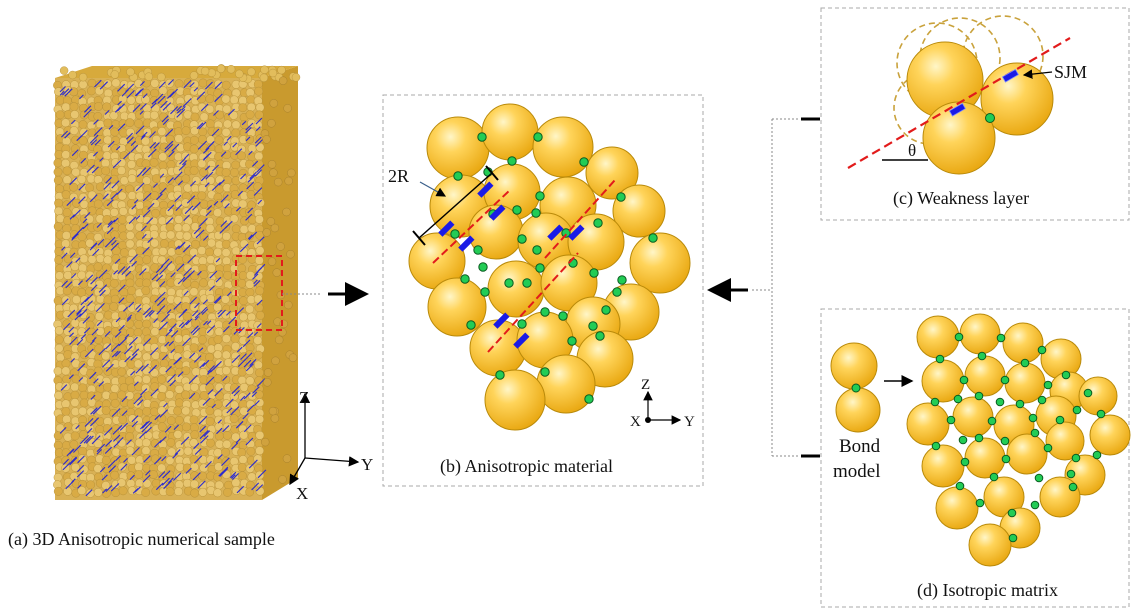  Describe the element at coordinates (662, 403) in the screenshot. I see `axes-2d: Z Y X` at that location.